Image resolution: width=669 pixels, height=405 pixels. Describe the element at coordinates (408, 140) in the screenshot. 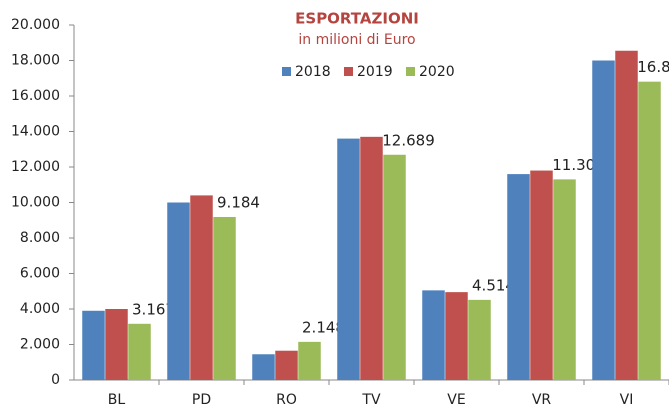

I see `data-label: 12.689` at that location.